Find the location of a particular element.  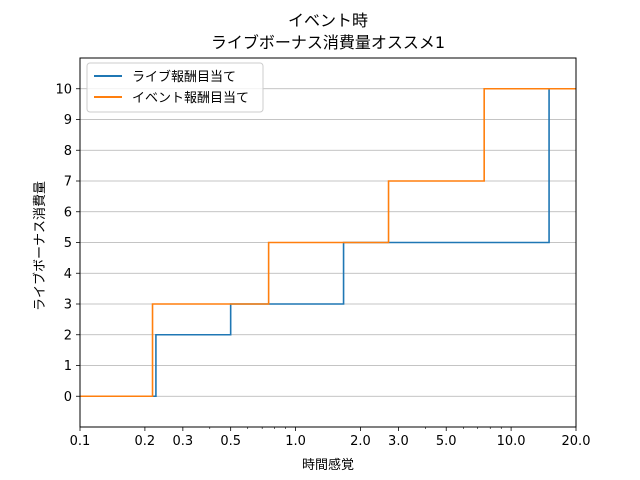

x-tick-label: 5.0 is located at coordinates (446, 441).